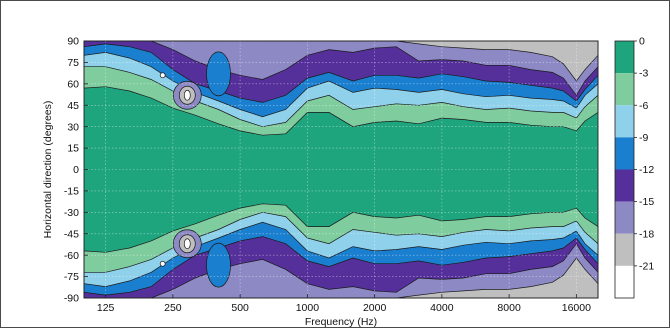 The height and width of the screenshot is (328, 670). I want to click on y-tick-label: 30, so click(73, 127).